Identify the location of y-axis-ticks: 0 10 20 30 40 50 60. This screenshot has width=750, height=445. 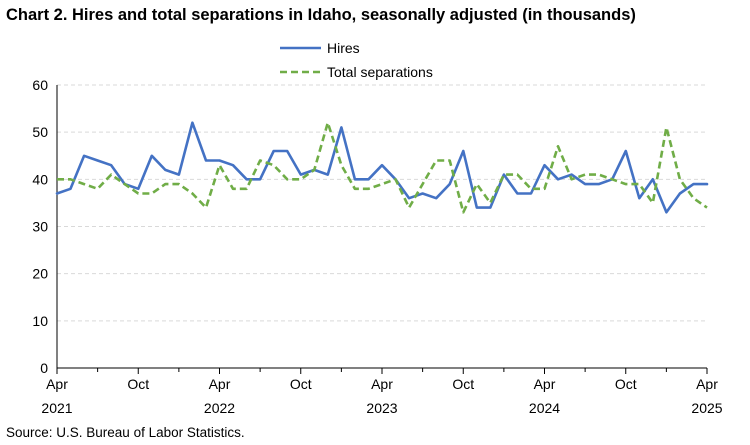
(40, 226).